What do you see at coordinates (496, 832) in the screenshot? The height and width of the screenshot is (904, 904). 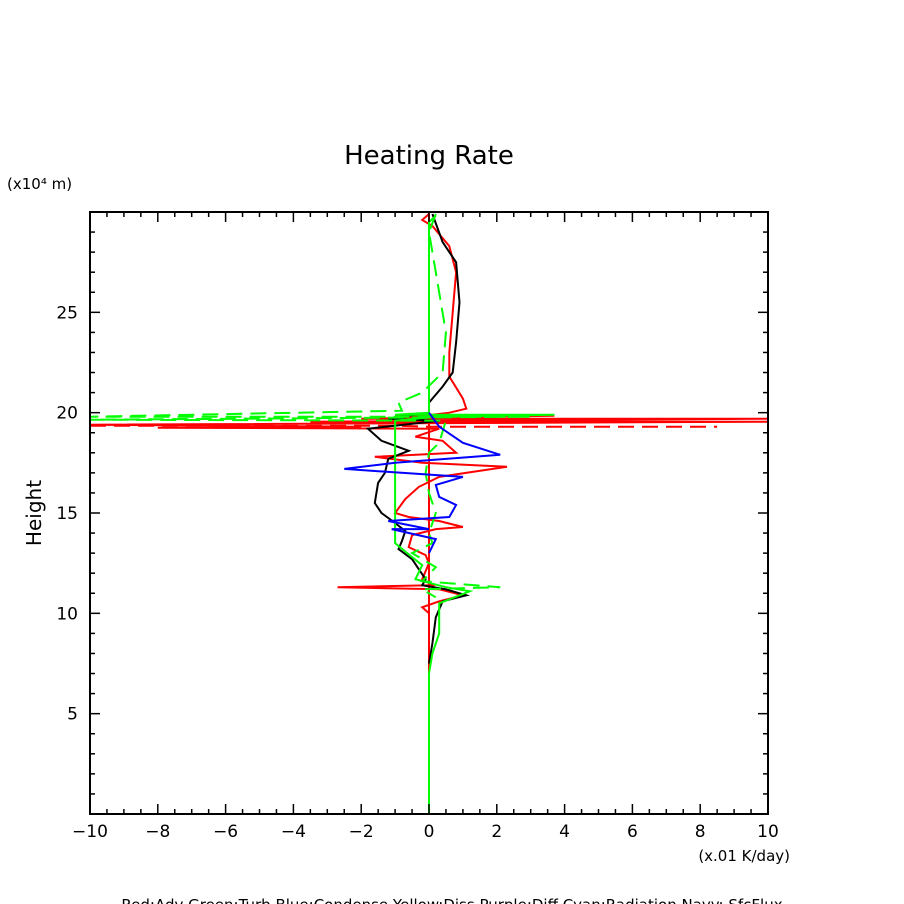 I see `x-tick-label: 2` at bounding box center [496, 832].